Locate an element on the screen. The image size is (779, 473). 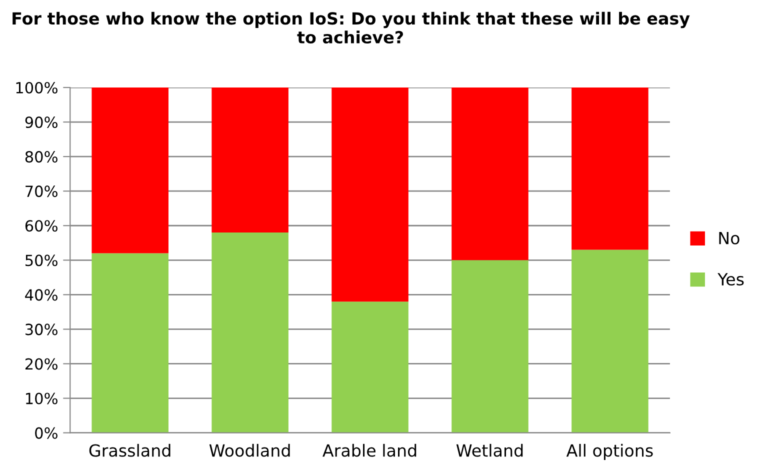
y-tick-label: 80% is located at coordinates (41, 157).